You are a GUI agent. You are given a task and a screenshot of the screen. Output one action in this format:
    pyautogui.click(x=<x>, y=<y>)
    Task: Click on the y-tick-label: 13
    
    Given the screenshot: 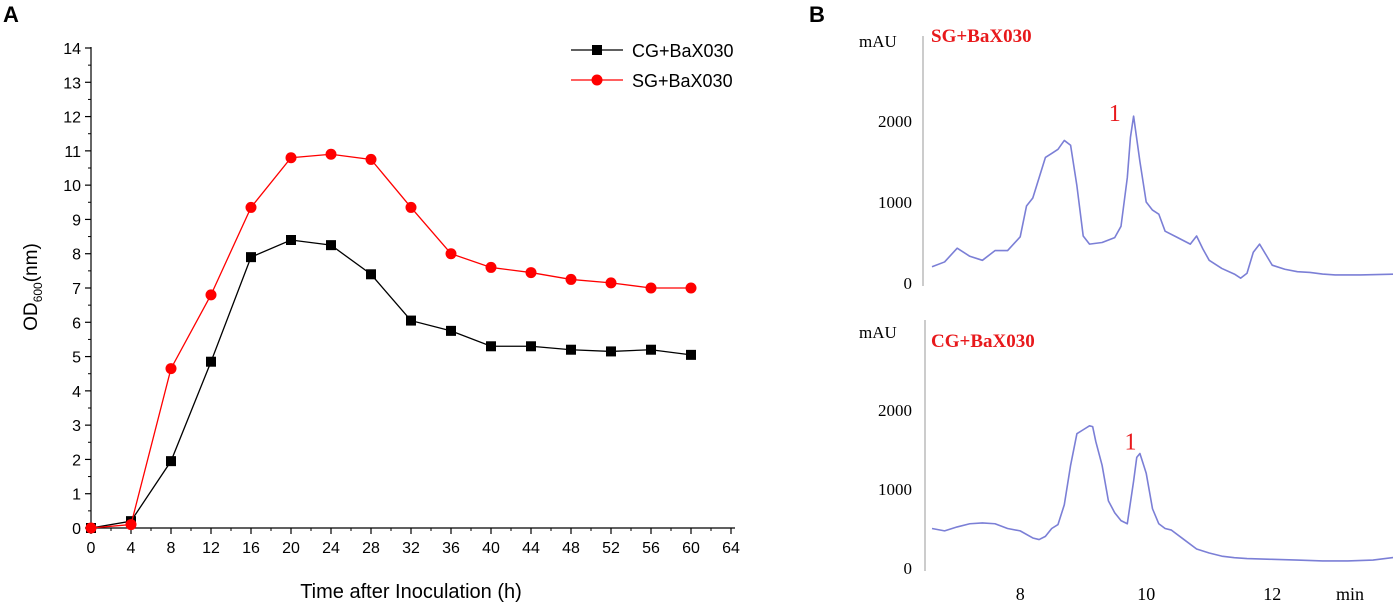 What is the action you would take?
    pyautogui.click(x=72, y=83)
    